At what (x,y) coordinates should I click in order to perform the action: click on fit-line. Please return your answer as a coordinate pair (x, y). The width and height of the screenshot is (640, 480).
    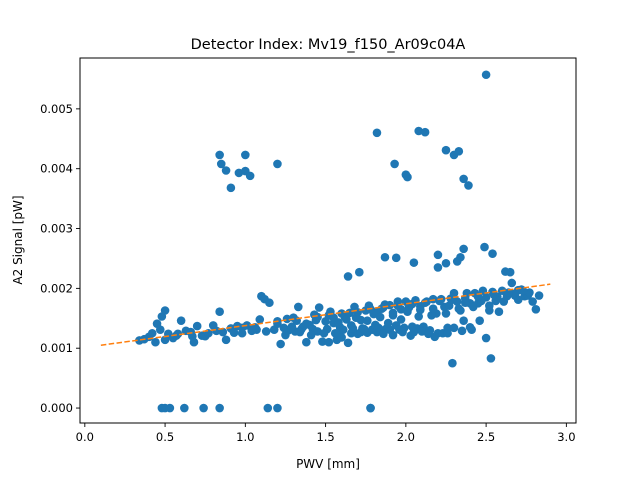
    Looking at the image, I should click on (325, 314).